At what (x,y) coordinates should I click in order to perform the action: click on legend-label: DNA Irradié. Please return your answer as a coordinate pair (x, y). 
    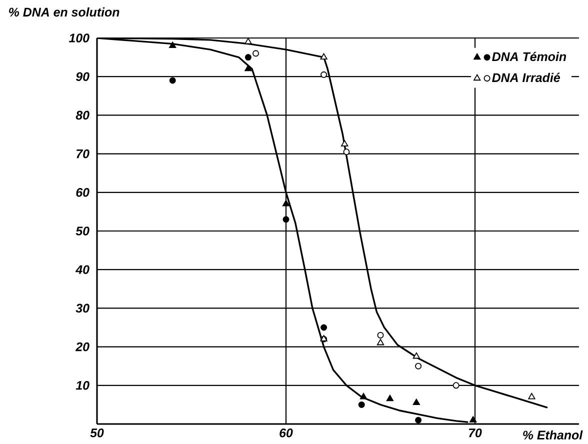
    Looking at the image, I should click on (526, 77).